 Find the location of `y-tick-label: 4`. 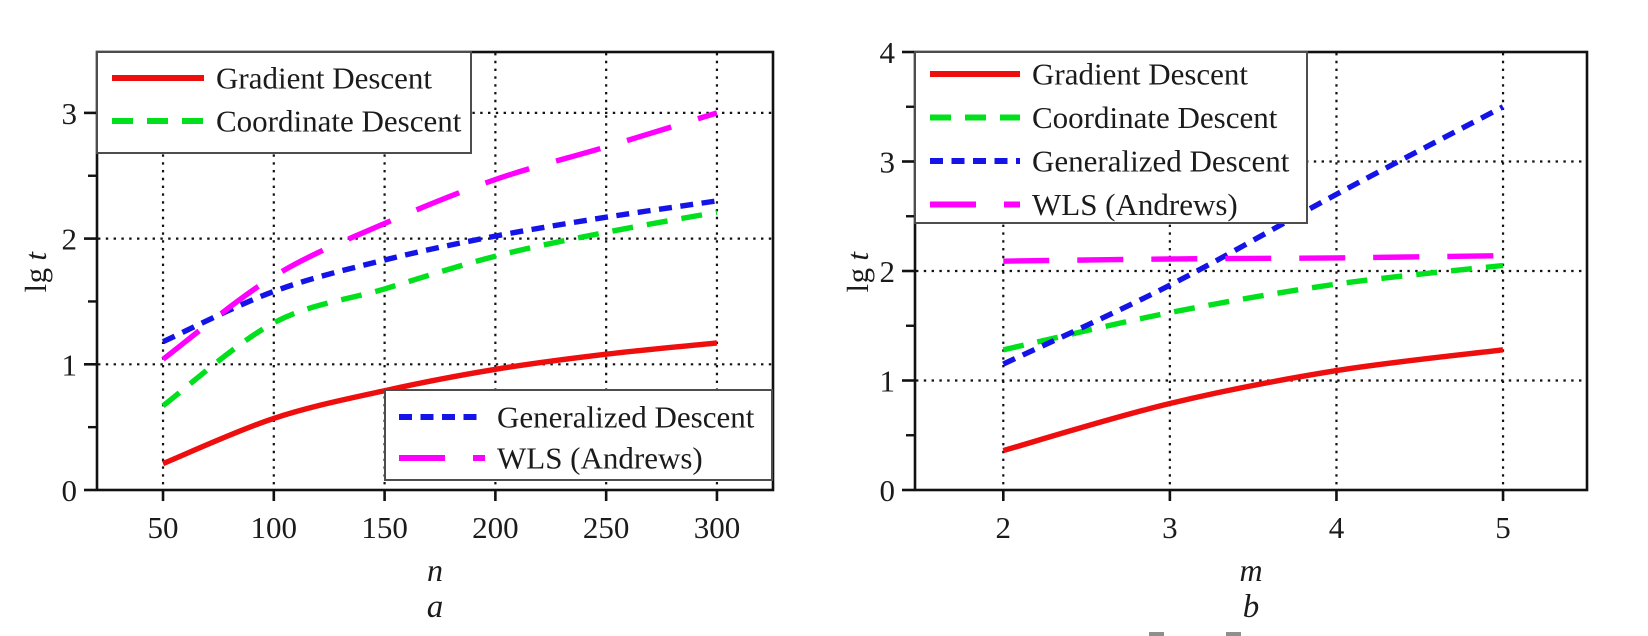

y-tick-label: 4 is located at coordinates (888, 52).